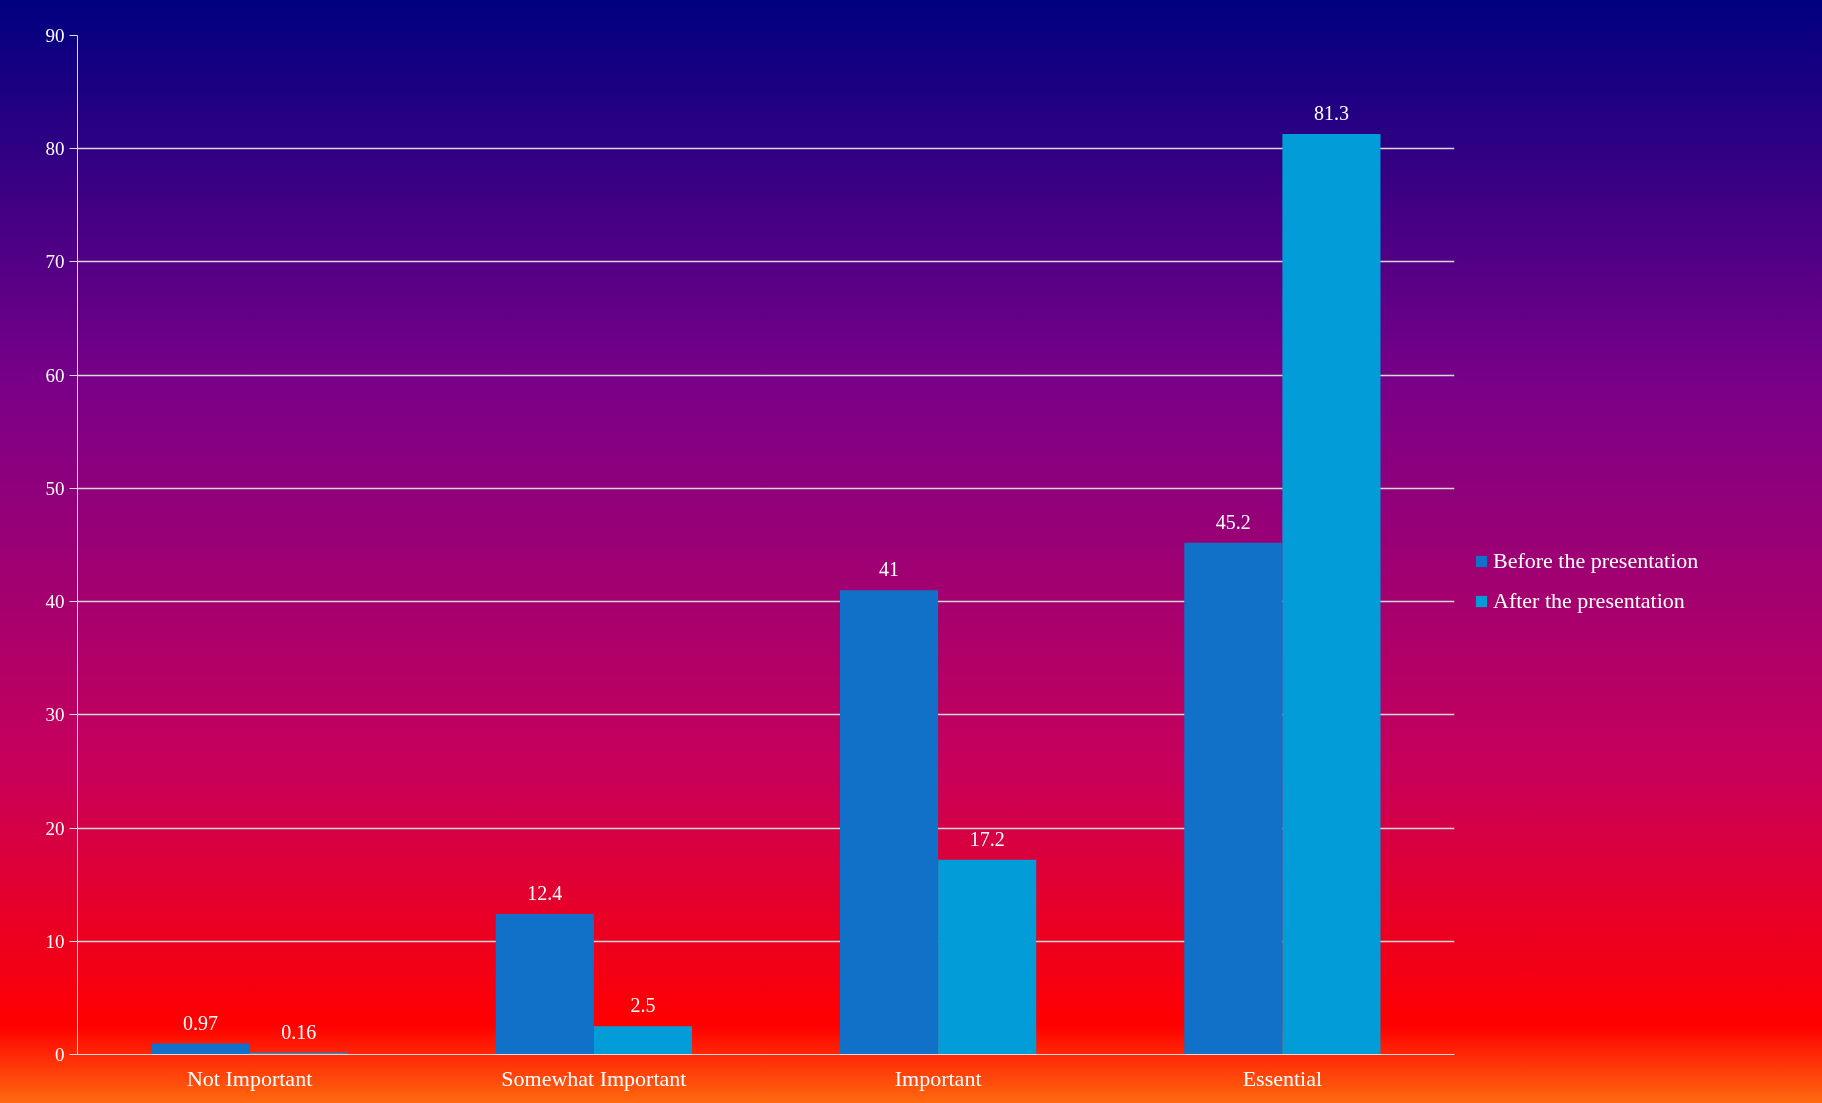 This screenshot has width=1822, height=1103. I want to click on x-tick-label: Somewhat Important, so click(594, 1078).